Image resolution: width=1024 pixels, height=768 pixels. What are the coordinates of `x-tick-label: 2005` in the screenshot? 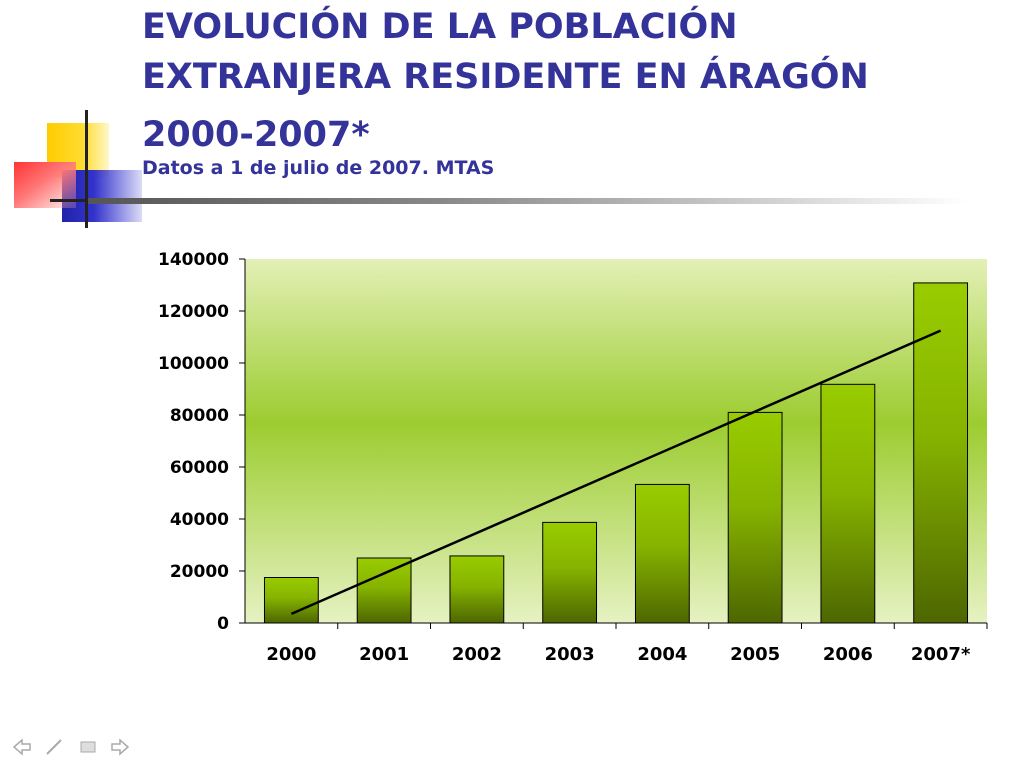 It's located at (755, 654).